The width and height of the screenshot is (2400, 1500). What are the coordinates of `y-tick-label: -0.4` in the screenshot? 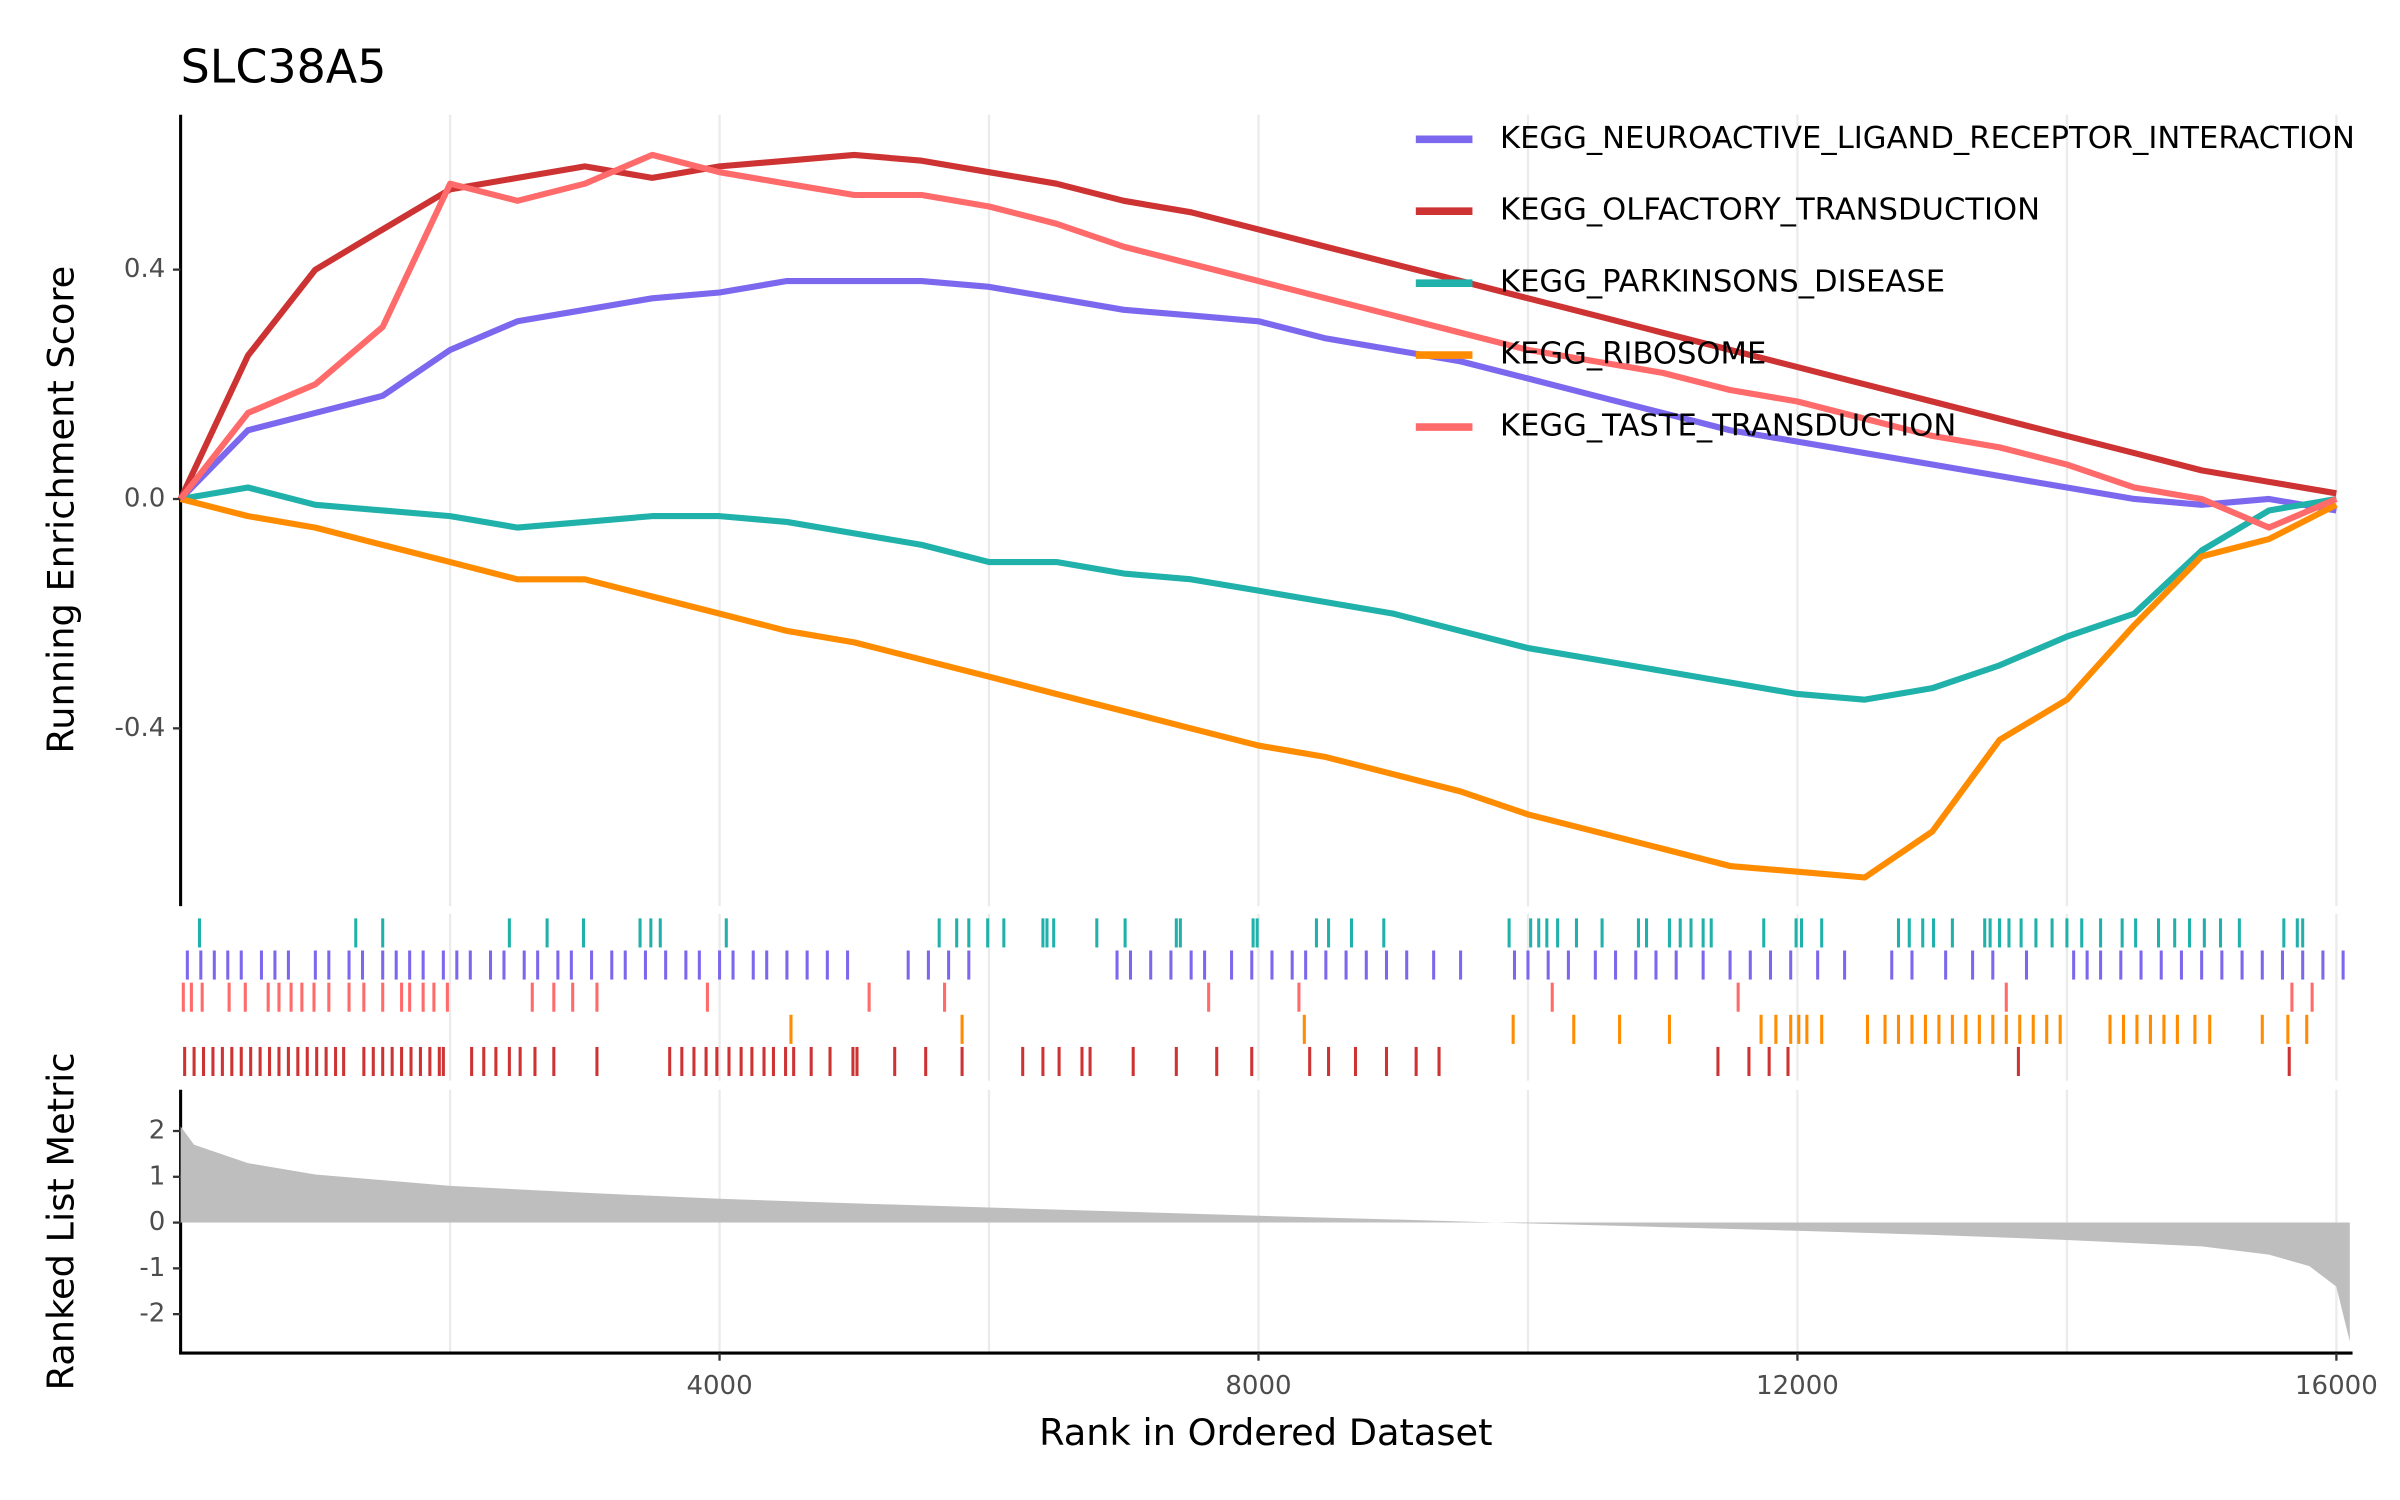 It's located at (140, 728).